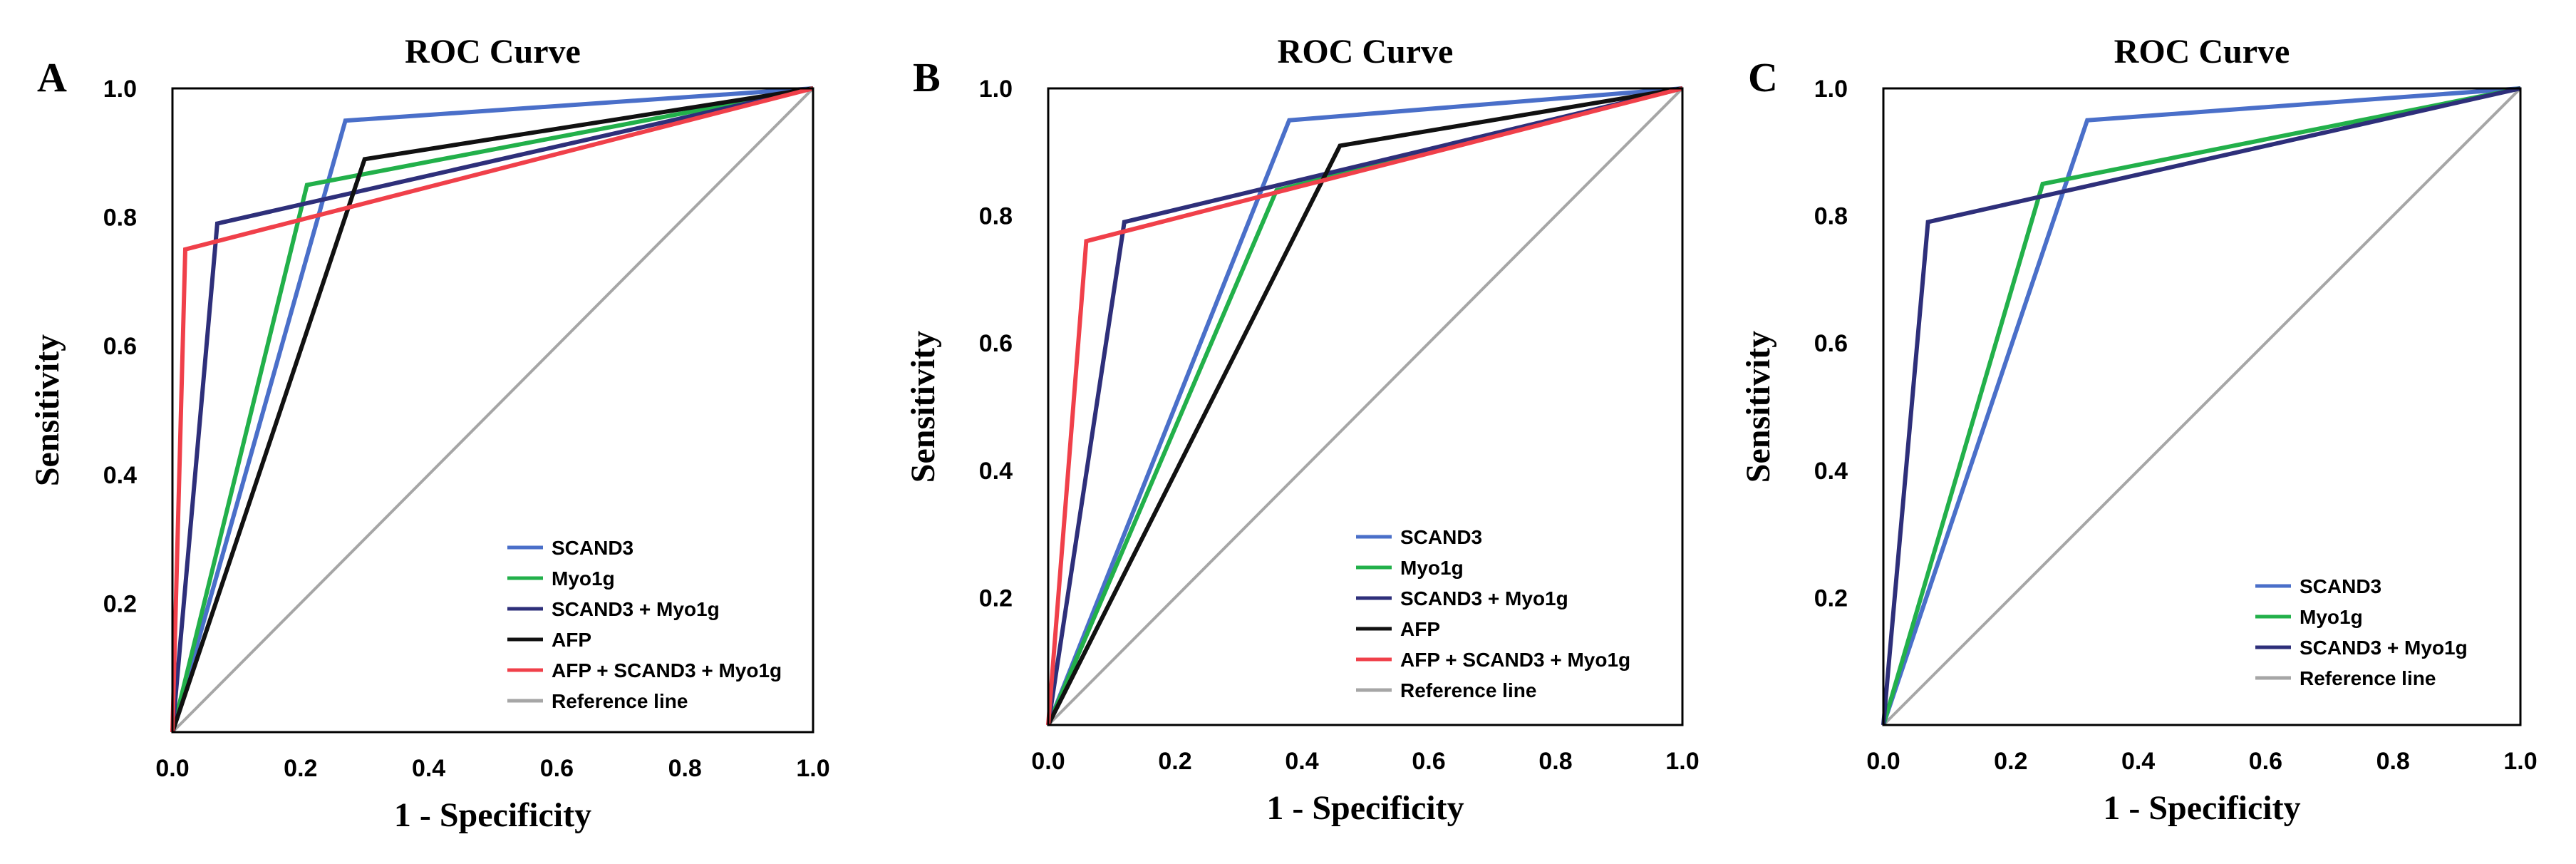 The image size is (2576, 864). What do you see at coordinates (2266, 761) in the screenshot?
I see `chart-c-x-tick: 0.6` at bounding box center [2266, 761].